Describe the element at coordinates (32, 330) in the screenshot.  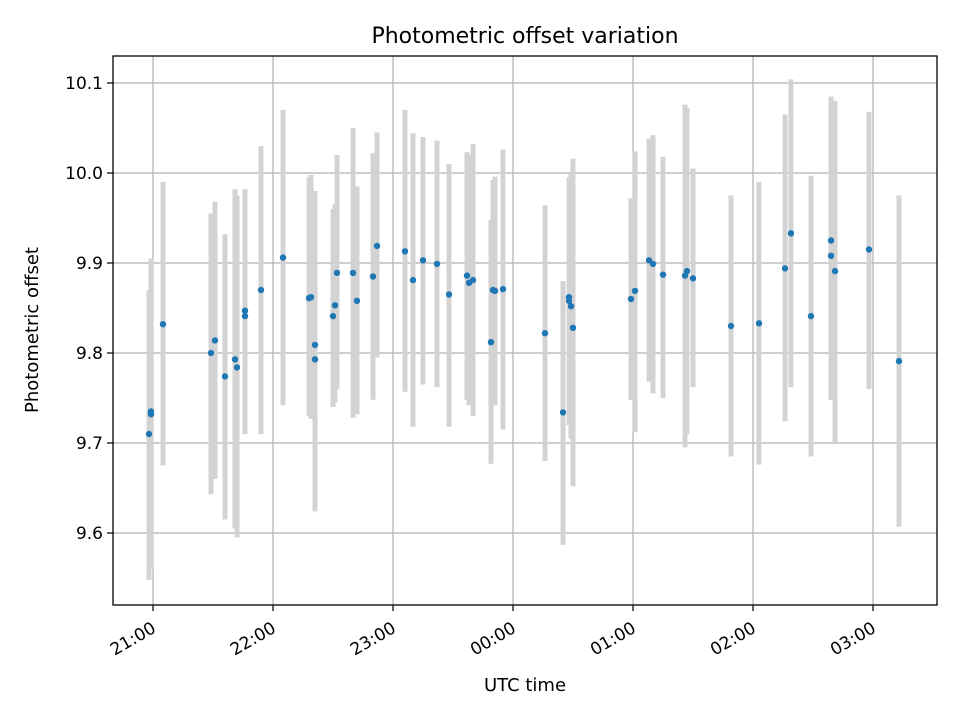
I see `y-axis-label: Photometric offset` at that location.